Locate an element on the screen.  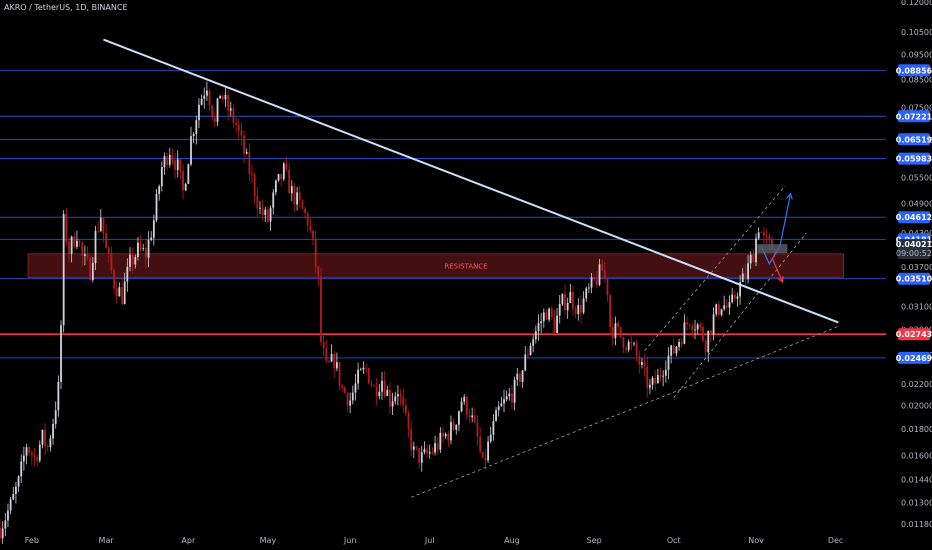
trendline-channel-lower is located at coordinates (740, 315).